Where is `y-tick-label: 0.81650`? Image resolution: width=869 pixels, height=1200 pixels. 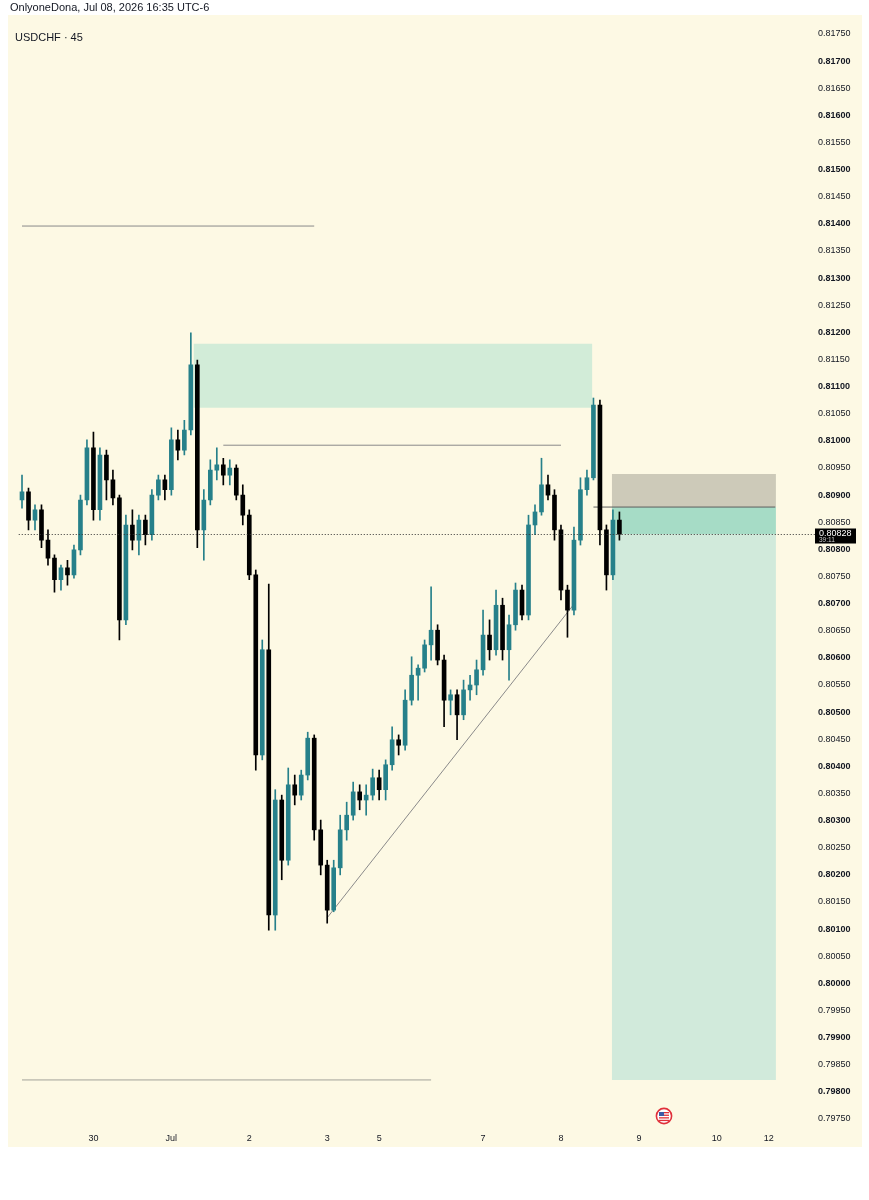
y-tick-label: 0.81650 is located at coordinates (834, 87).